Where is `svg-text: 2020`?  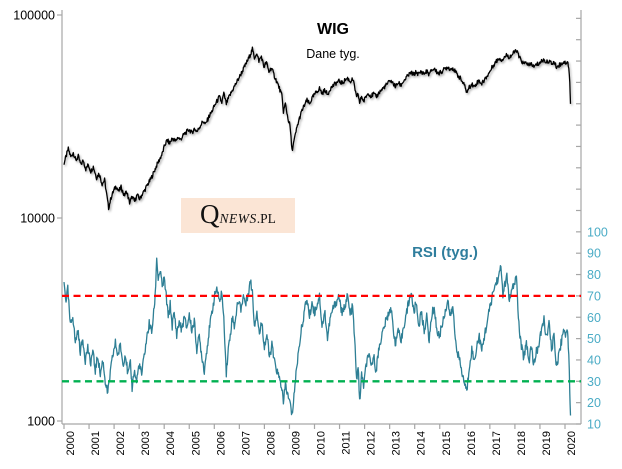 svg-text: 2020 is located at coordinates (572, 443).